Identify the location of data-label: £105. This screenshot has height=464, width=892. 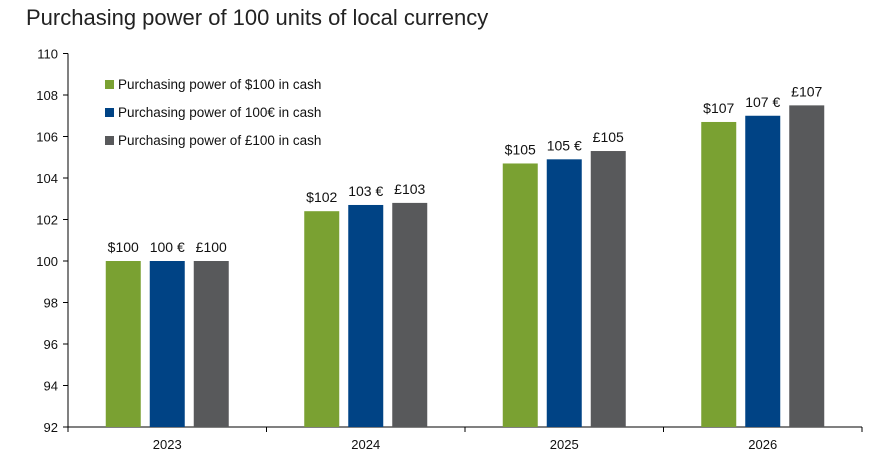
(608, 137).